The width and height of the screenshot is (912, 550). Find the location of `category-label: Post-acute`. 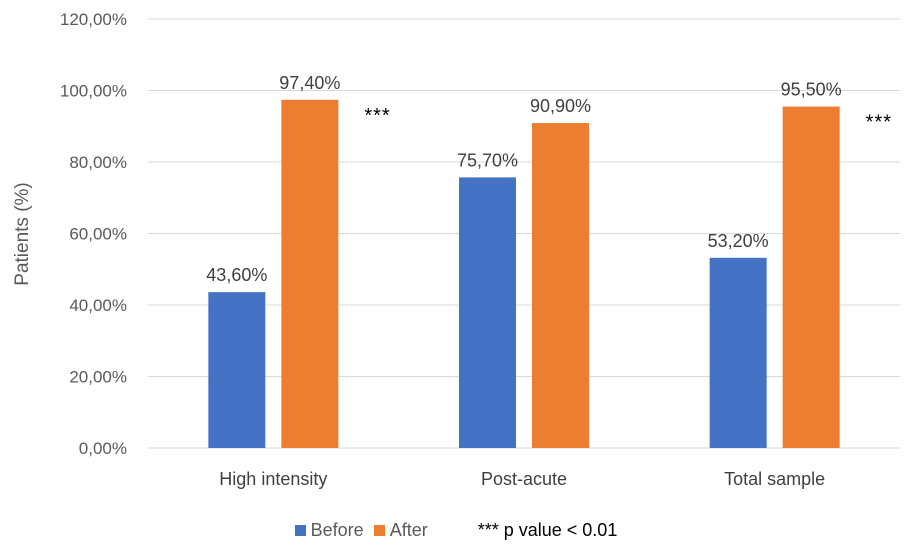

category-label: Post-acute is located at coordinates (524, 479).